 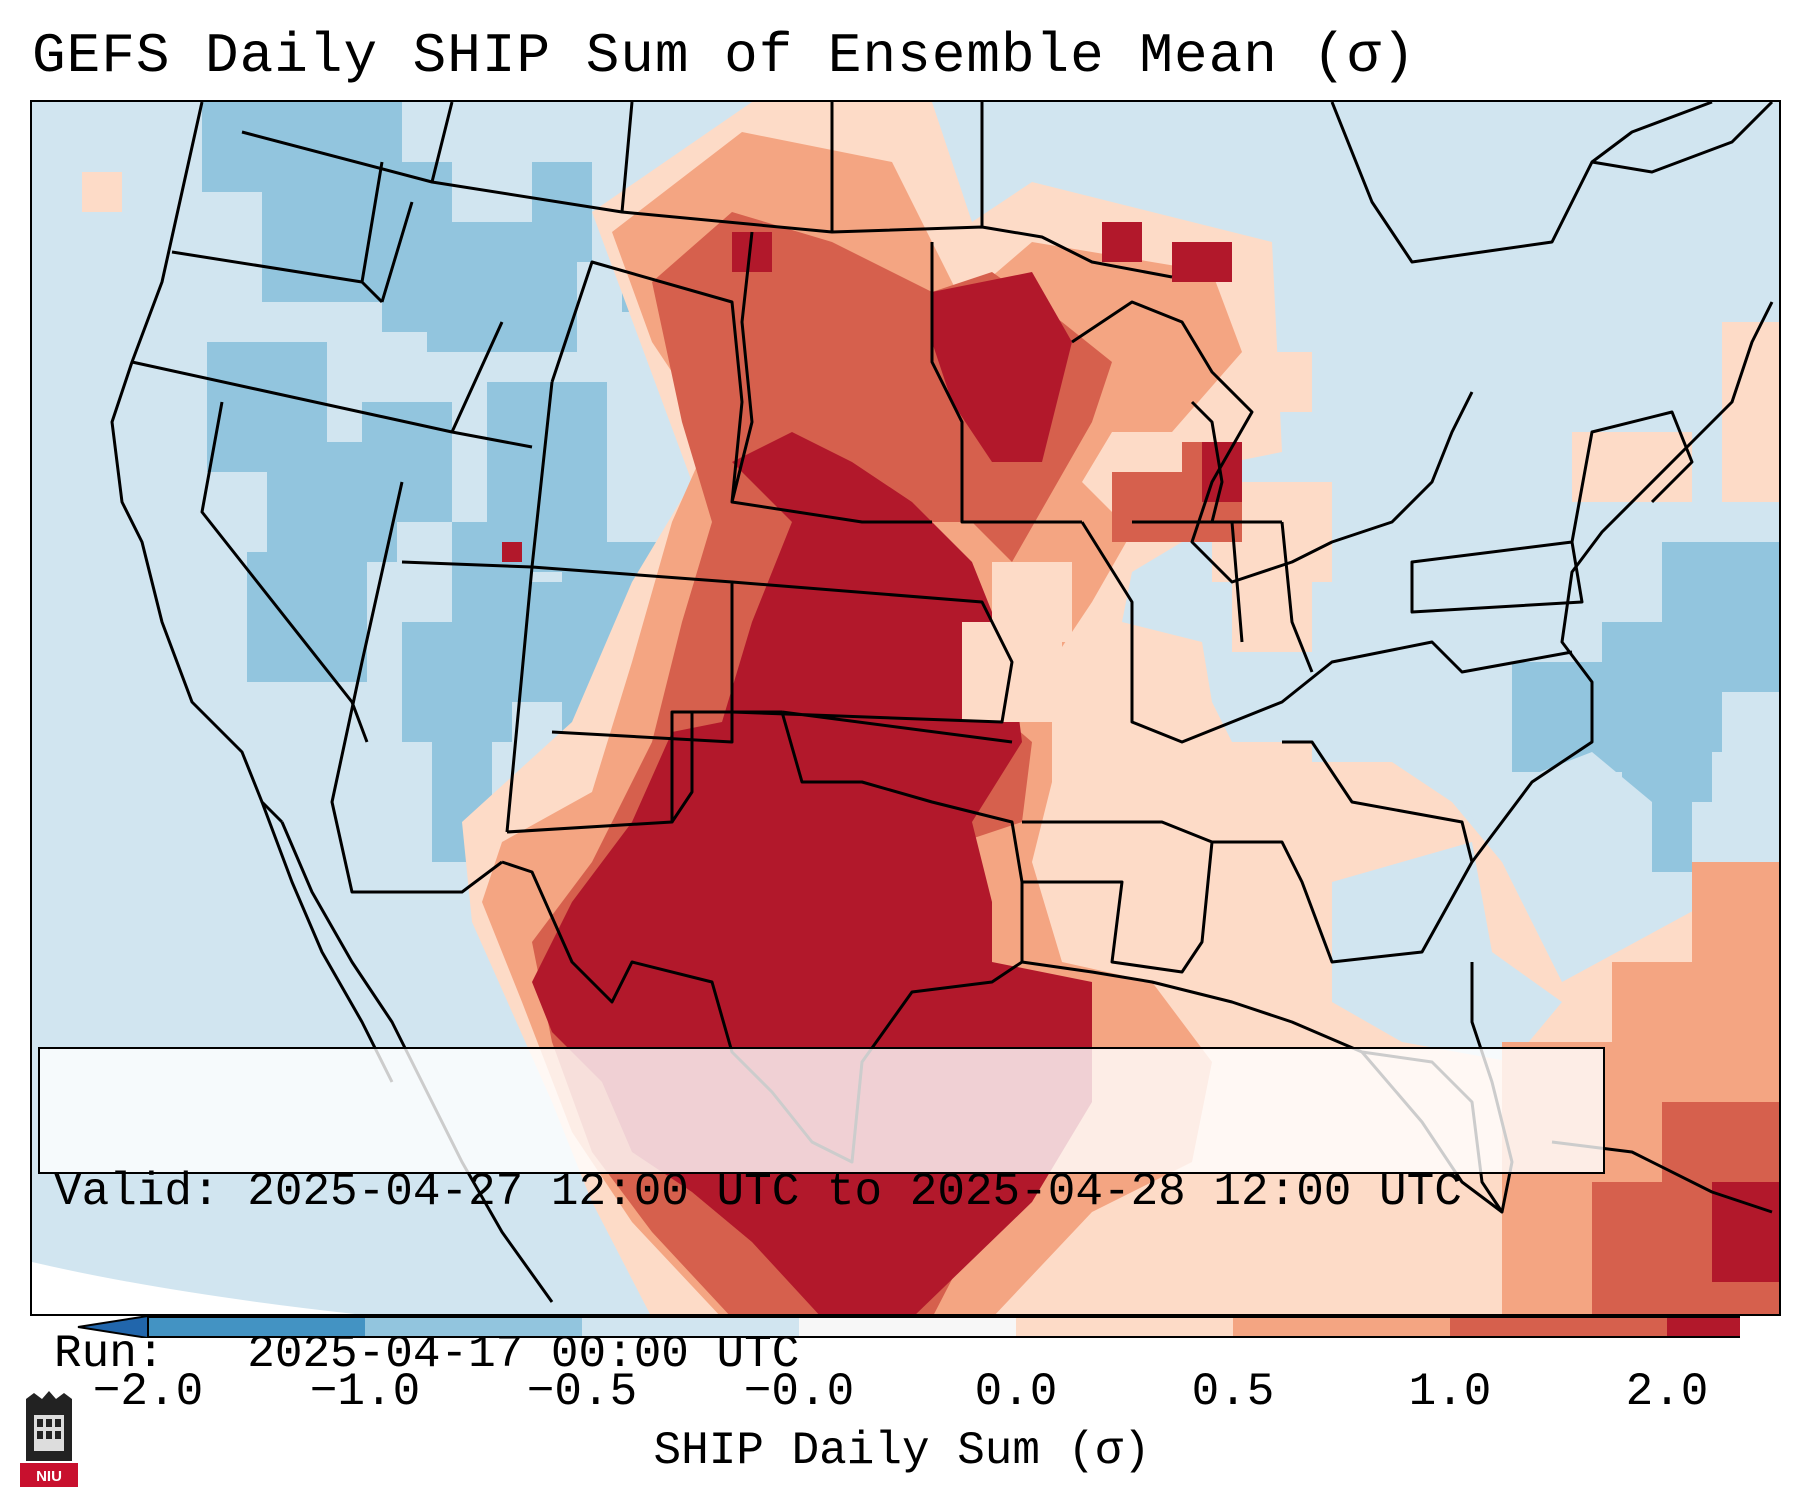 I want to click on near-zero-southeast, so click(x=1482, y=832).